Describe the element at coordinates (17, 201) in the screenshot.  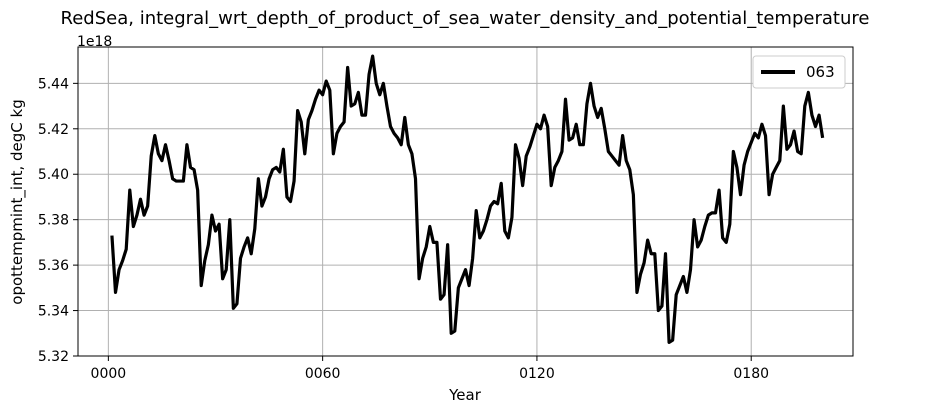
I see `y-axis-label: opottempmint_int, degC kg` at that location.